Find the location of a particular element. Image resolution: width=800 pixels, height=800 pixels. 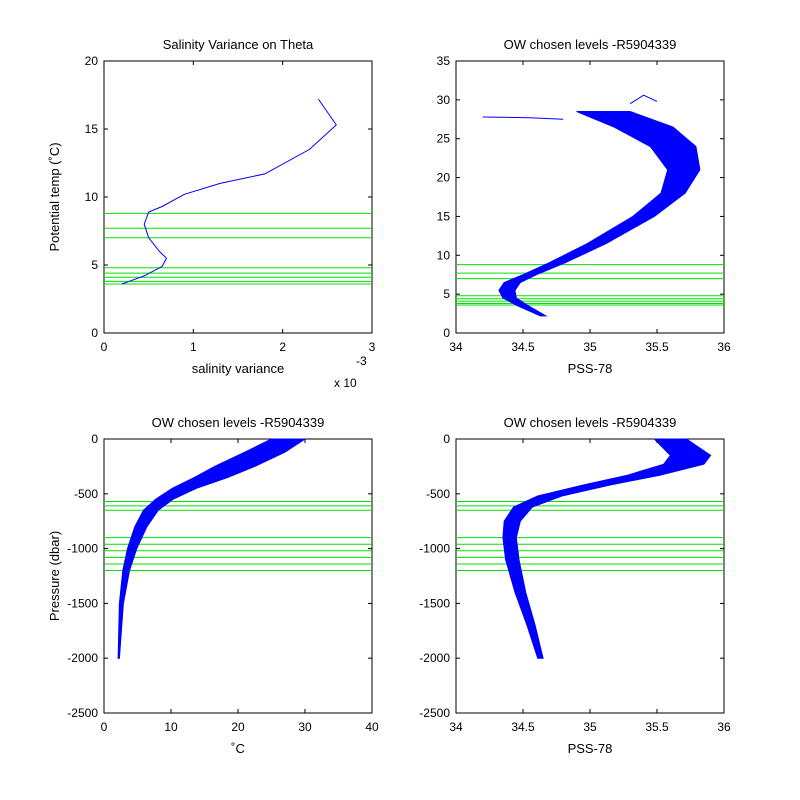

x-tick-label: 1 is located at coordinates (193, 347).